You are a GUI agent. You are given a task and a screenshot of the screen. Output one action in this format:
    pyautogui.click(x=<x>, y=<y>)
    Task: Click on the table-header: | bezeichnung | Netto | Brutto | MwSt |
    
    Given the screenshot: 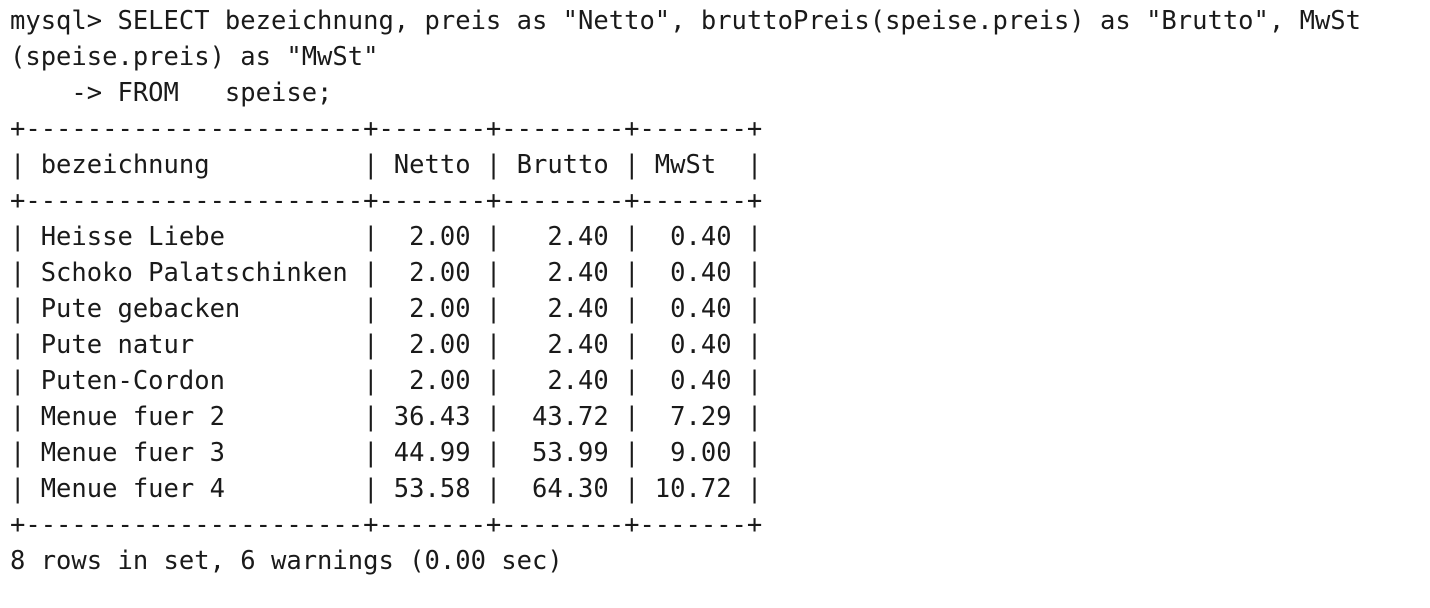 What is the action you would take?
    pyautogui.click(x=386, y=165)
    